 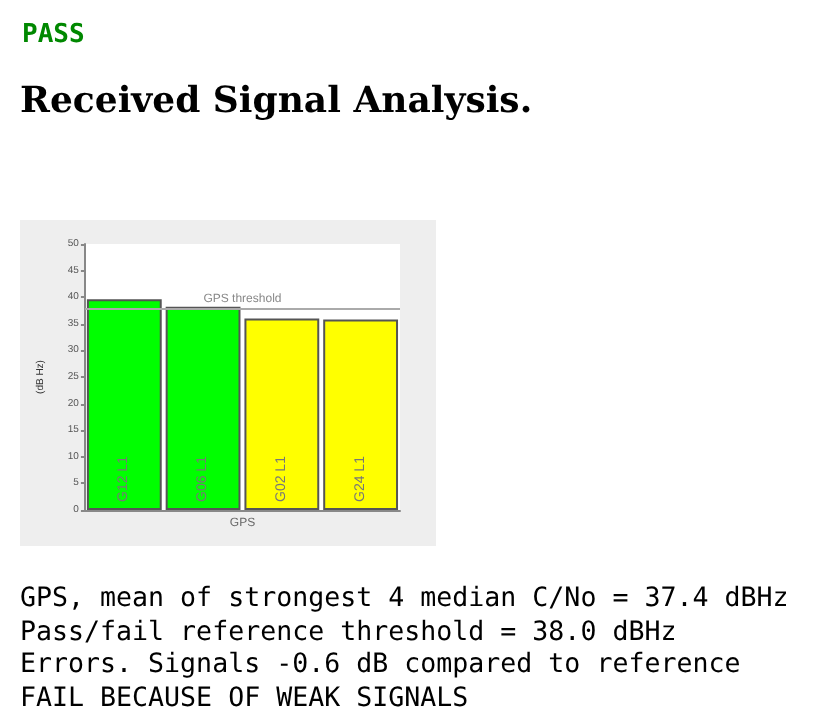 I want to click on text: PASS, so click(x=53, y=35).